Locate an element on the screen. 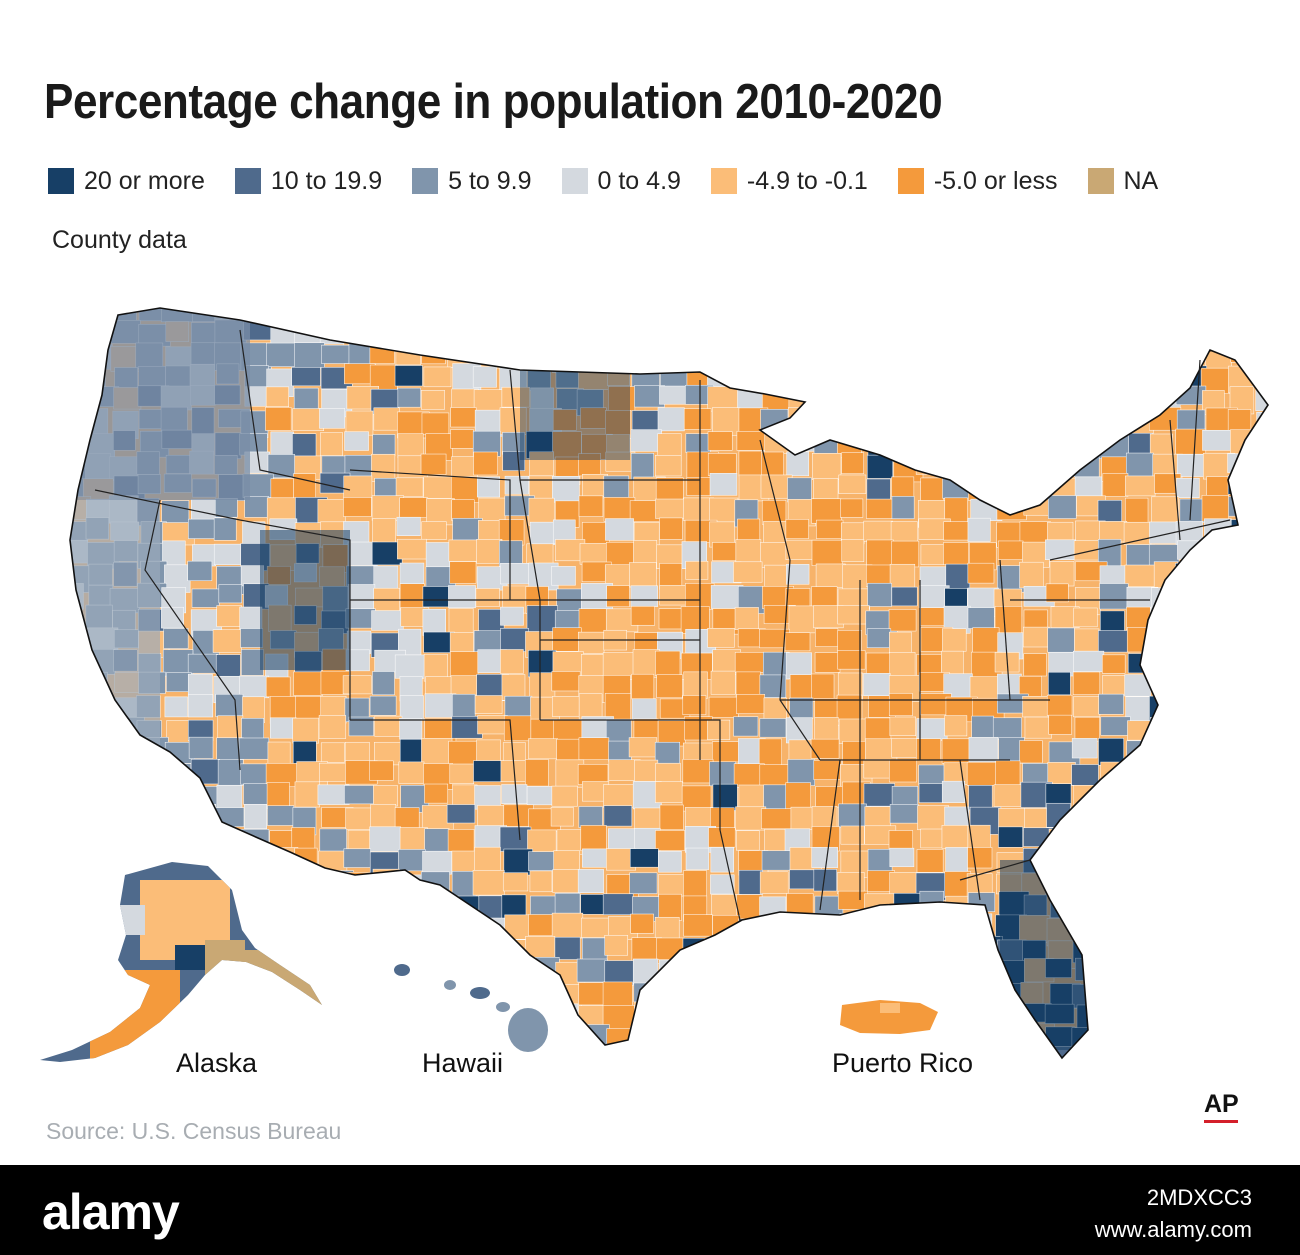 This screenshot has width=1300, height=1255. watermark-footer: alamy 2MDXCC3 www.alamy.com is located at coordinates (650, 1210).